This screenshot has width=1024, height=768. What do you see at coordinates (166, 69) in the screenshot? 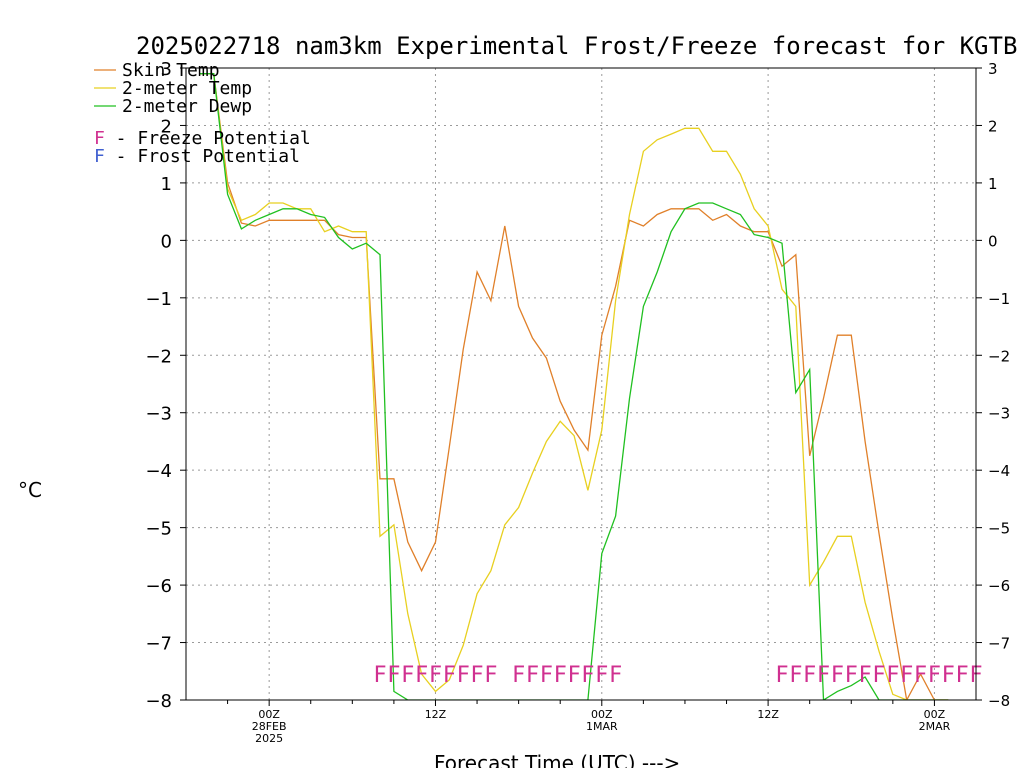
I see `y-tick-label-left: 3` at bounding box center [166, 69].